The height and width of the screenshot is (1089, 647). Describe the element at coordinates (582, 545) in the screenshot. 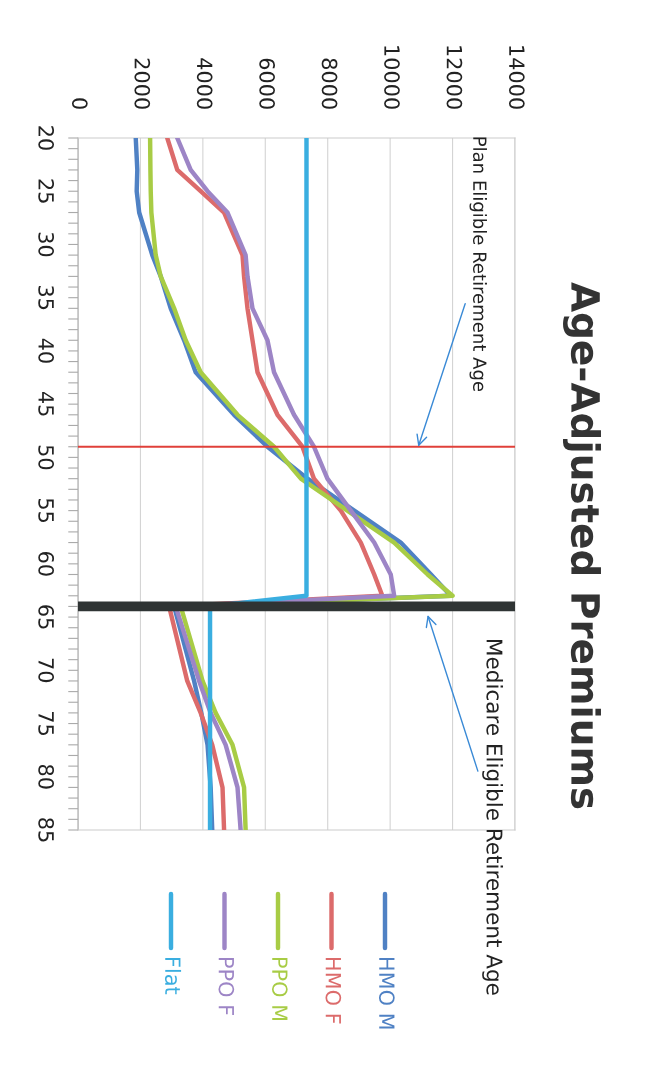

I see `text: Age-Adjusted Premiums` at that location.